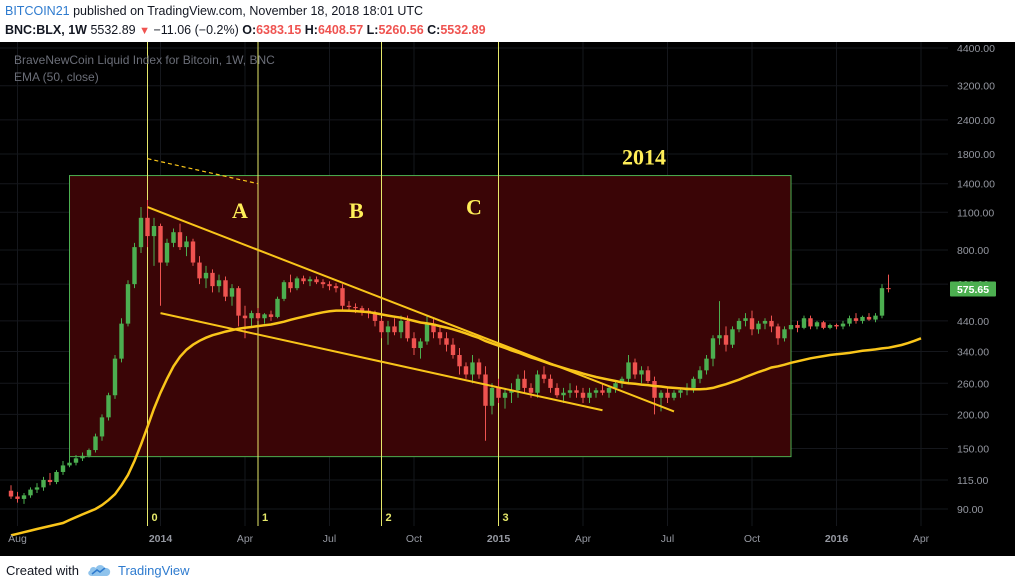 The width and height of the screenshot is (1015, 587). What do you see at coordinates (837, 539) in the screenshot?
I see `x-tick-label: 2016` at bounding box center [837, 539].